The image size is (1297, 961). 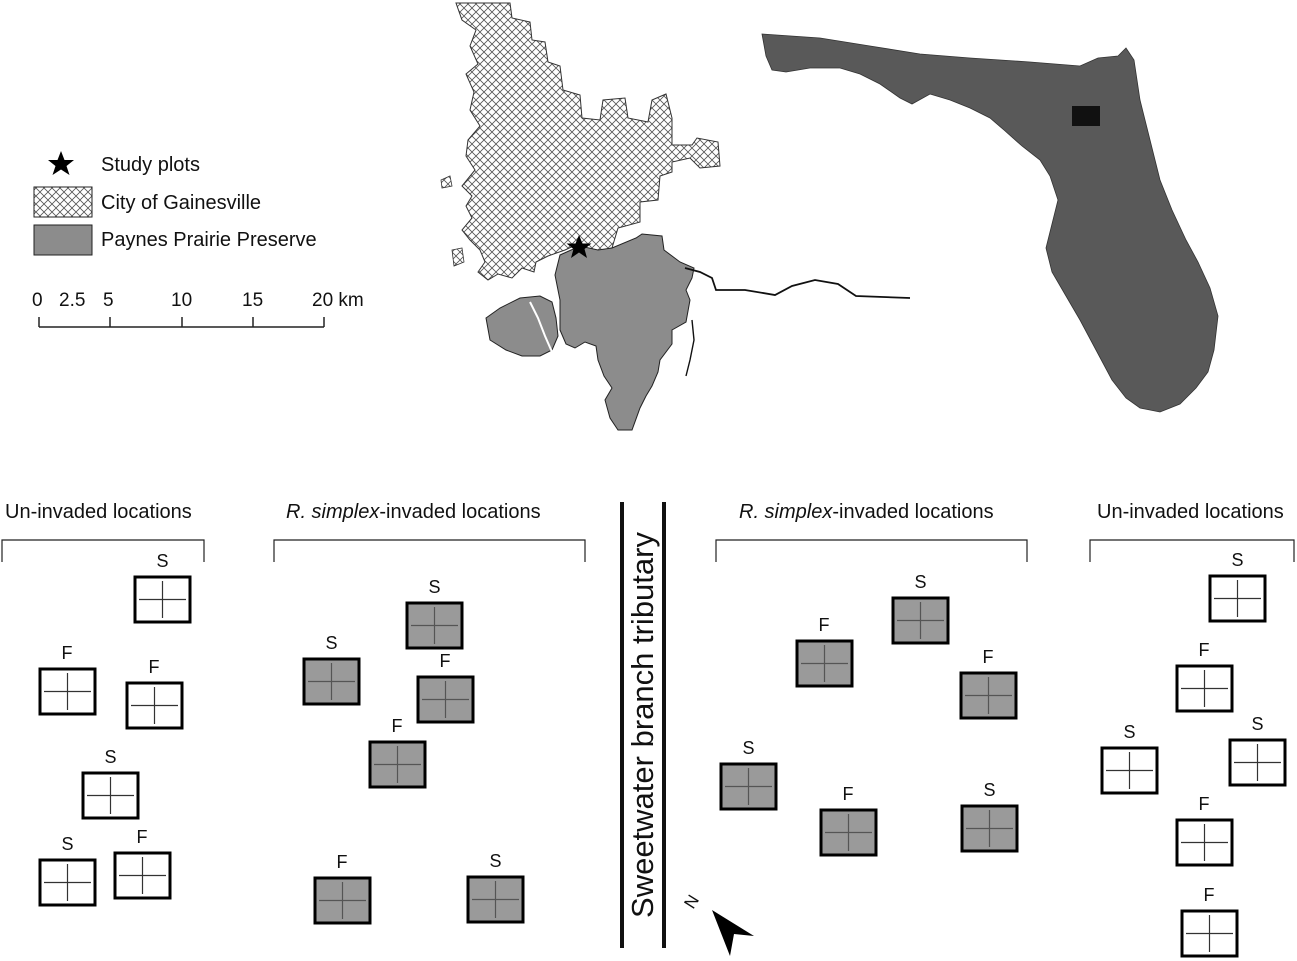 I want to click on heading-invaded-right: R. simplex-invaded locations, so click(x=866, y=512).